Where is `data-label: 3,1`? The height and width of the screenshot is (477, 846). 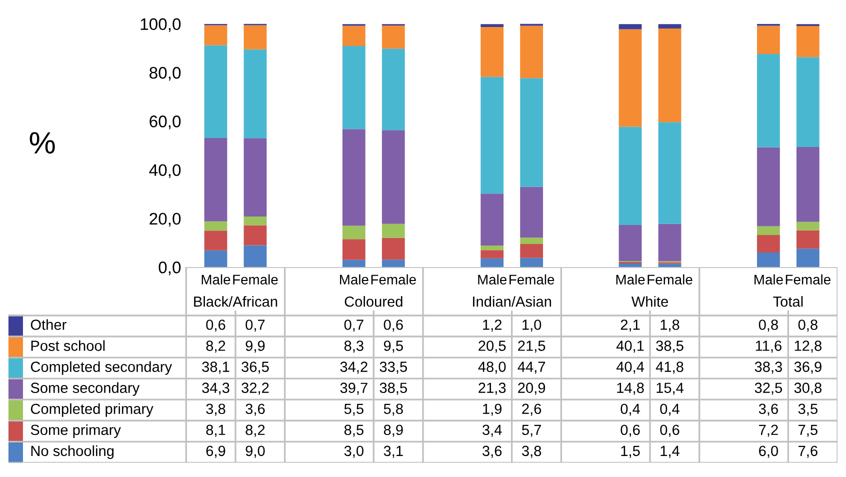
data-label: 3,1 is located at coordinates (393, 452).